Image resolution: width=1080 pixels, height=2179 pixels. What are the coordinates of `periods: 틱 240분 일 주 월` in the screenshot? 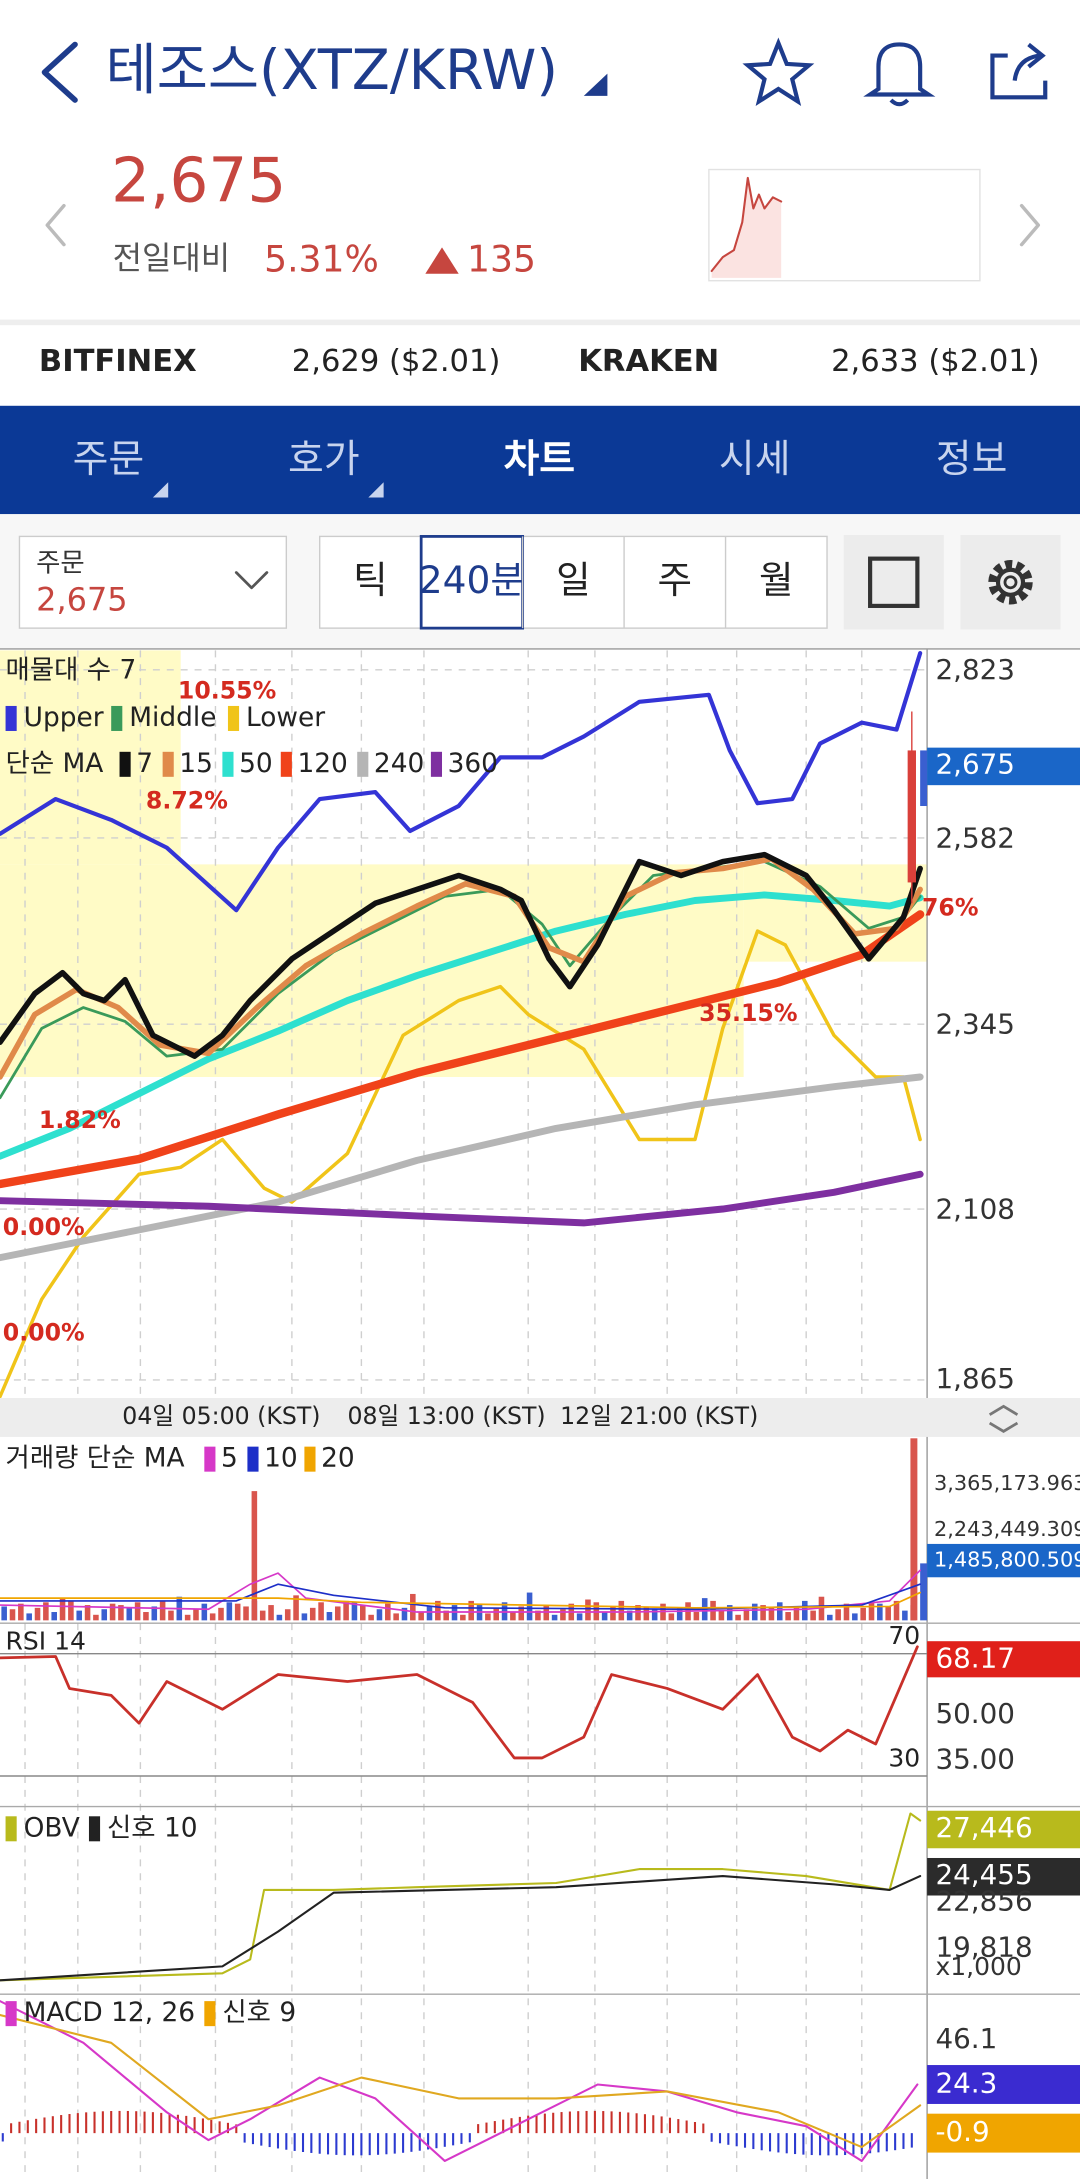 It's located at (573, 582).